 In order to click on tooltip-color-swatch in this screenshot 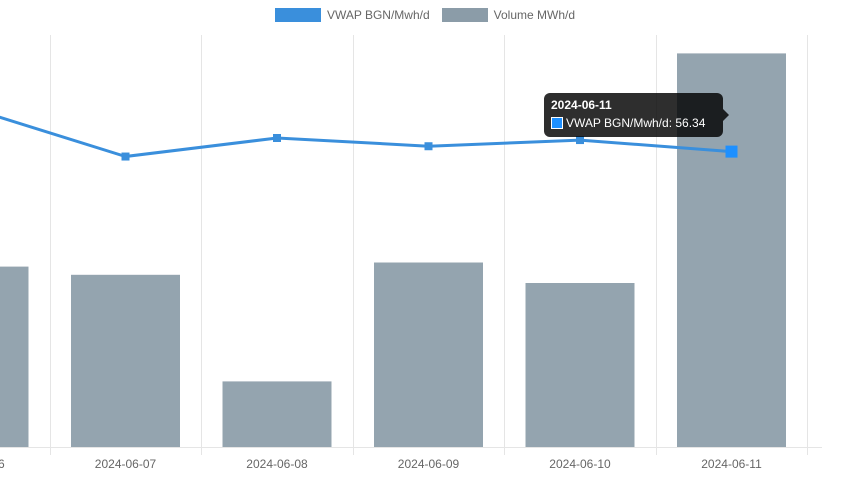, I will do `click(557, 123)`.